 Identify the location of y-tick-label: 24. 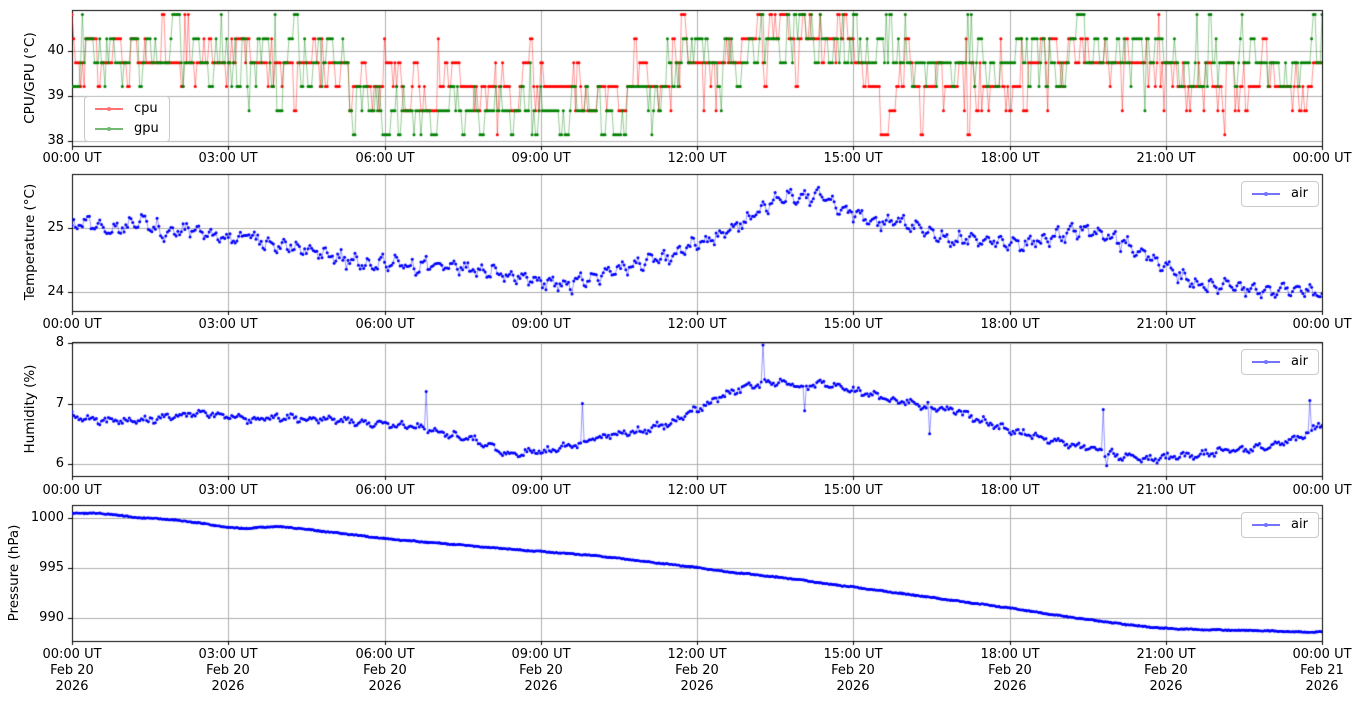
(55, 291).